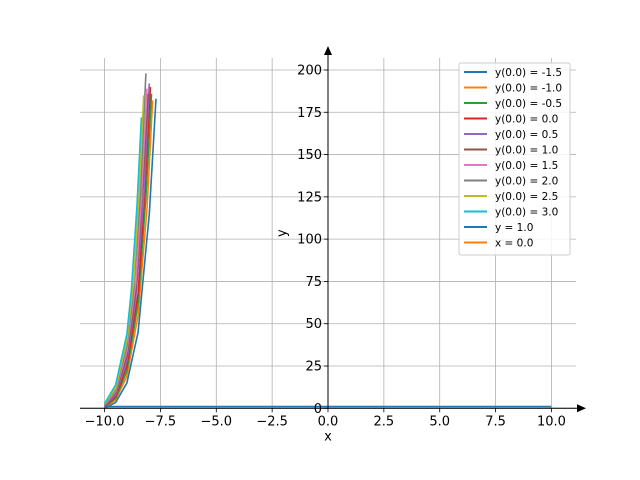  I want to click on x-axis-arrow, so click(581, 408).